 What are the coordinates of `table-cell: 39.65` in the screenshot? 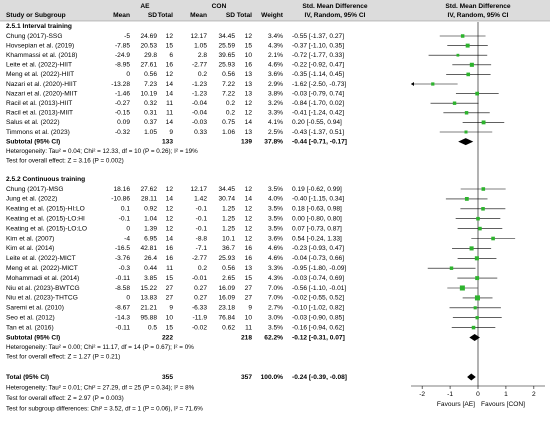 It's located at (226, 55).